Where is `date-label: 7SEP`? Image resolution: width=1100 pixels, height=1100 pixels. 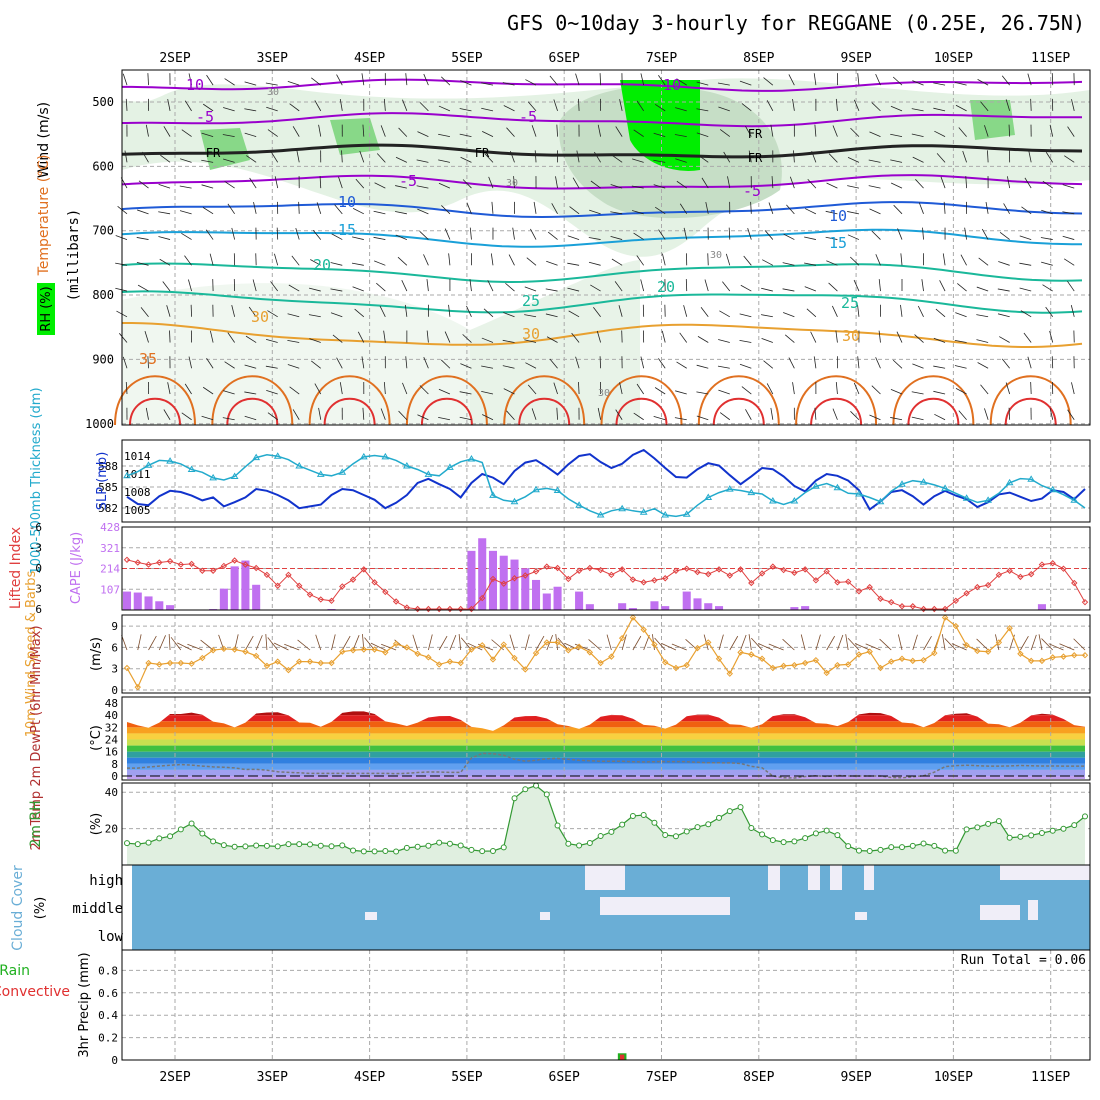 date-label: 7SEP is located at coordinates (661, 1077).